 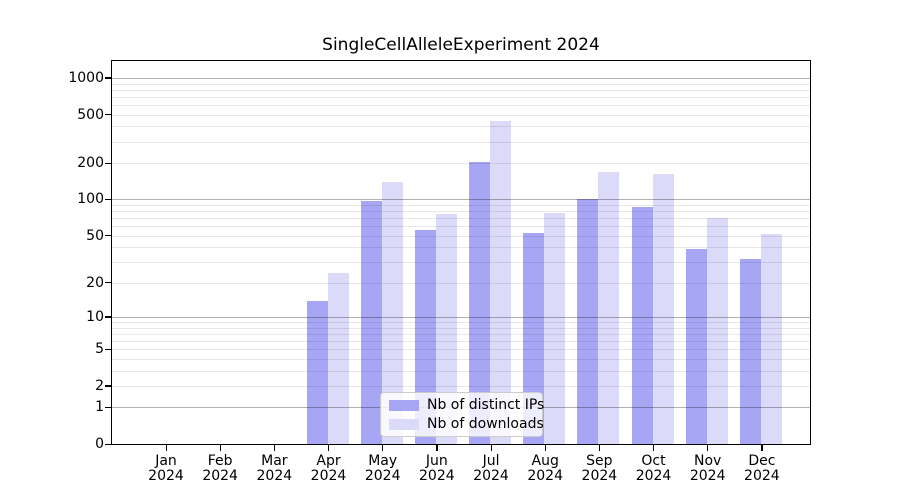 I want to click on y-tick-label: 0, so click(x=99, y=444).